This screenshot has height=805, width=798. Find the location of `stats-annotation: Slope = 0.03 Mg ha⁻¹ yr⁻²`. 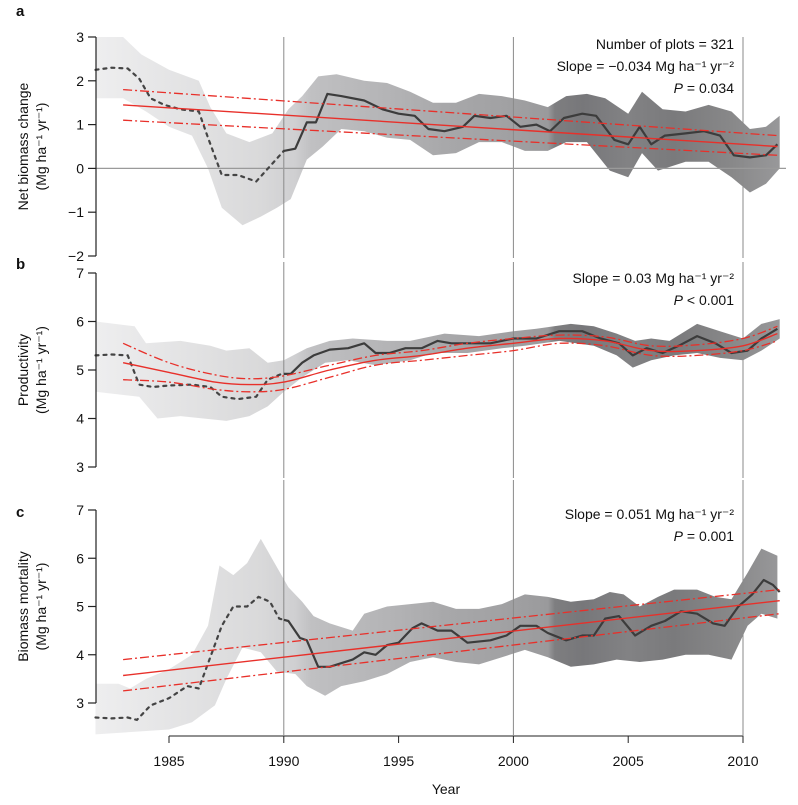

stats-annotation: Slope = 0.03 Mg ha⁻¹ yr⁻² is located at coordinates (654, 278).